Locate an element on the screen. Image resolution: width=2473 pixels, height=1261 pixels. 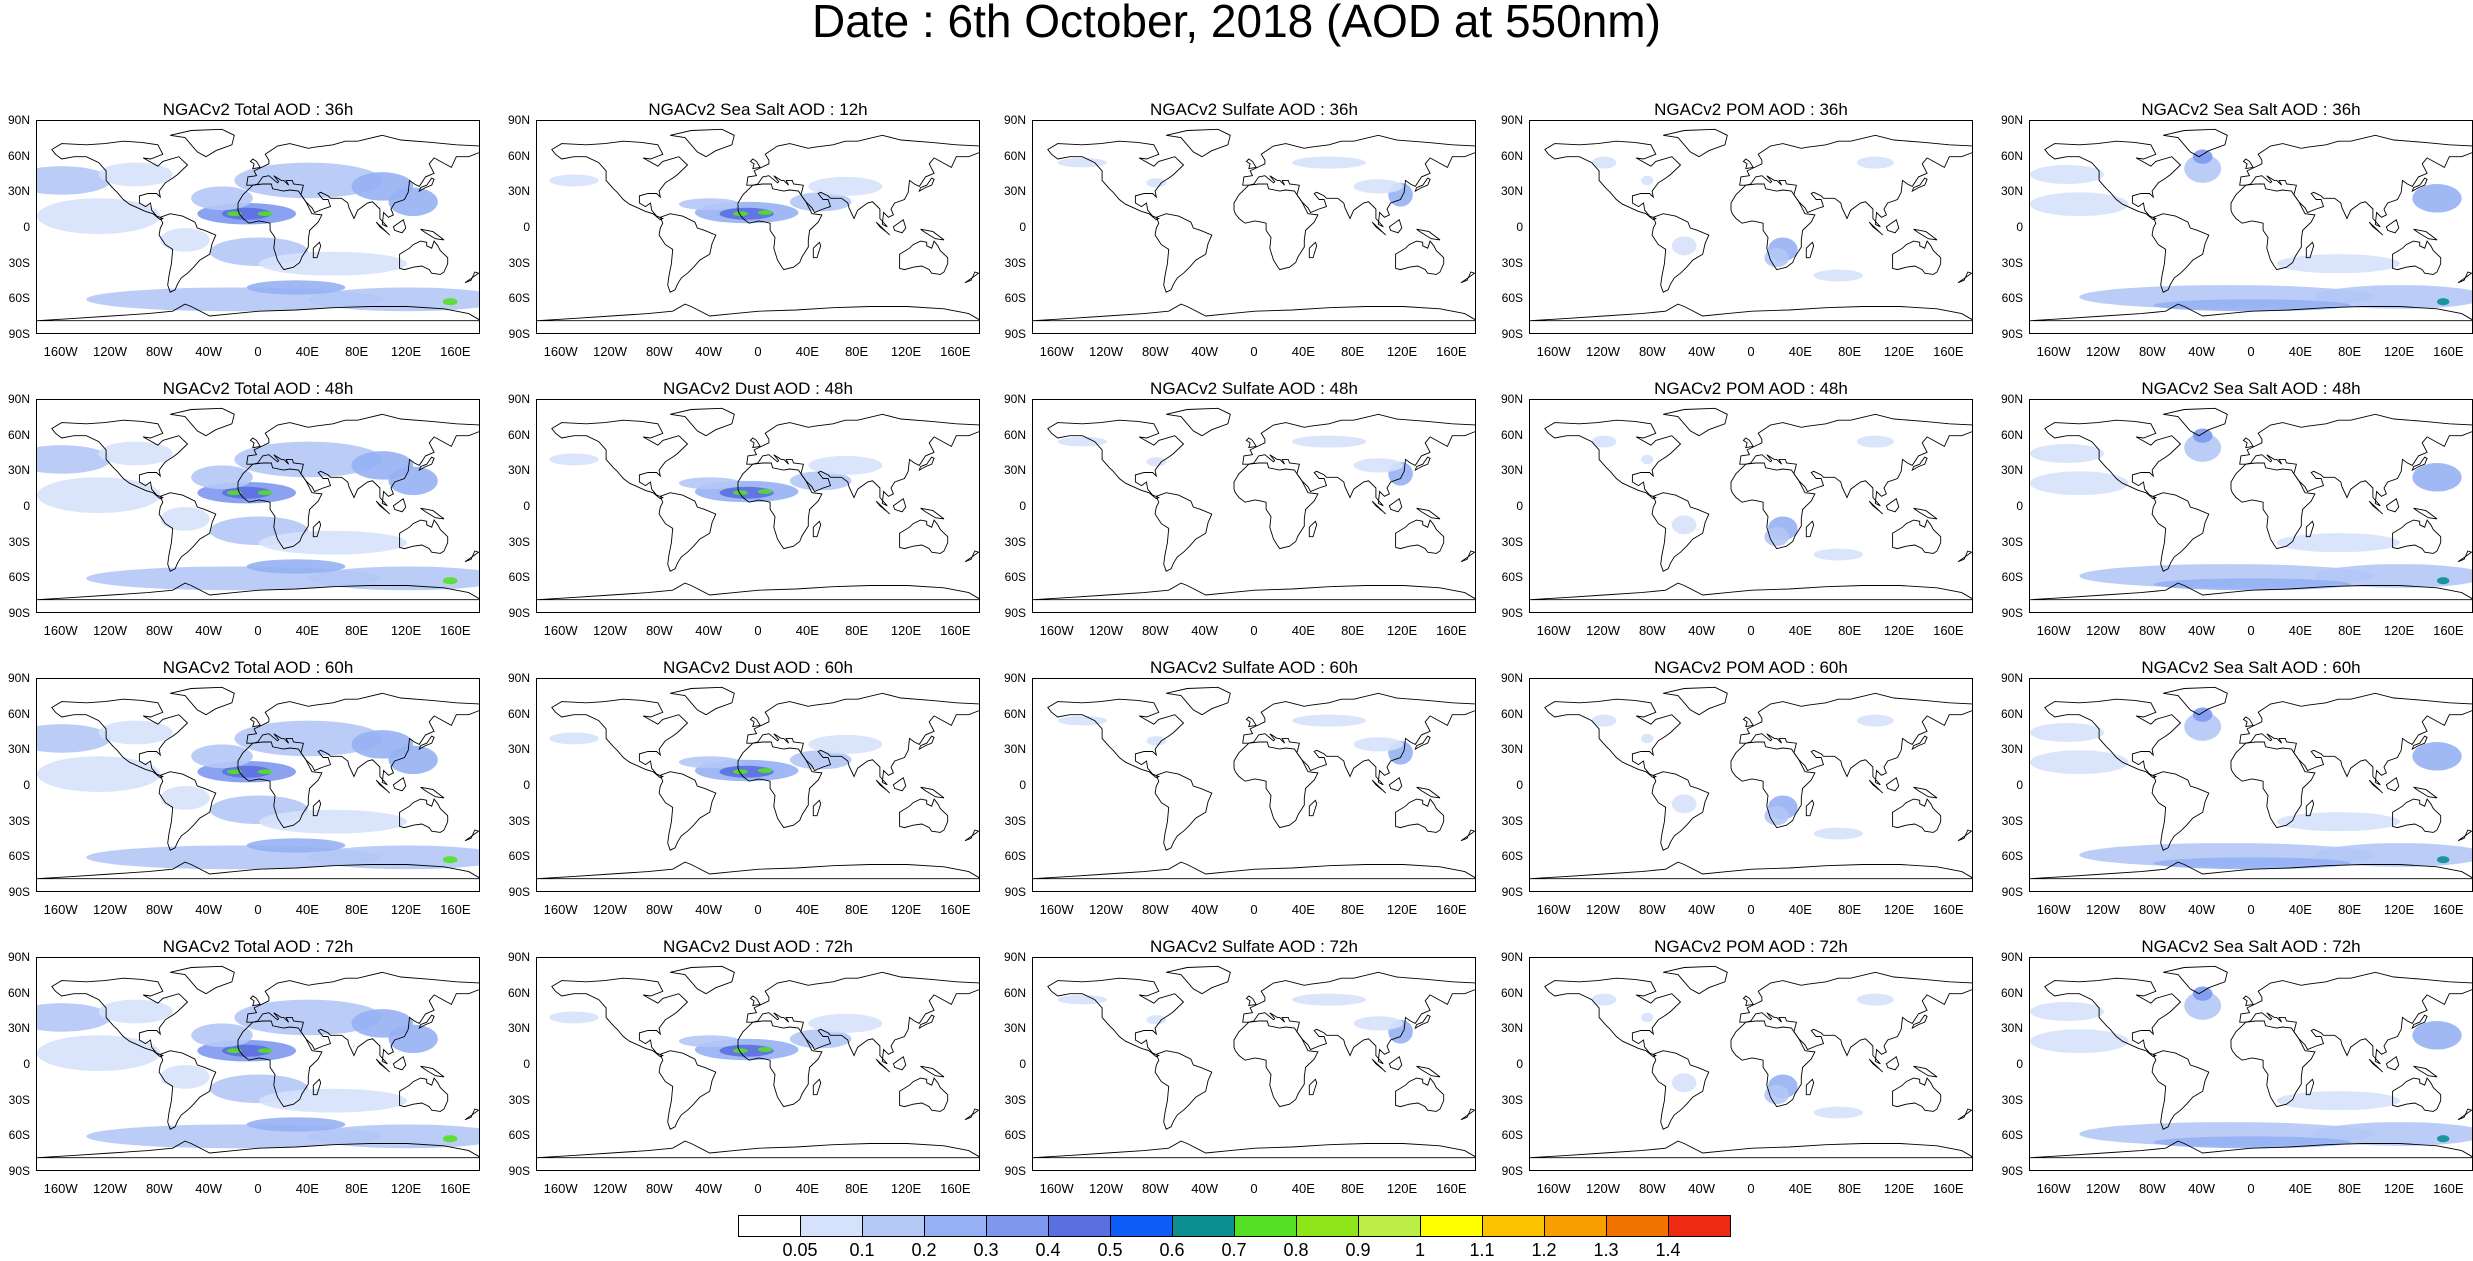
panel-title: NGACv2 POM AOD : 36h is located at coordinates (1751, 109).